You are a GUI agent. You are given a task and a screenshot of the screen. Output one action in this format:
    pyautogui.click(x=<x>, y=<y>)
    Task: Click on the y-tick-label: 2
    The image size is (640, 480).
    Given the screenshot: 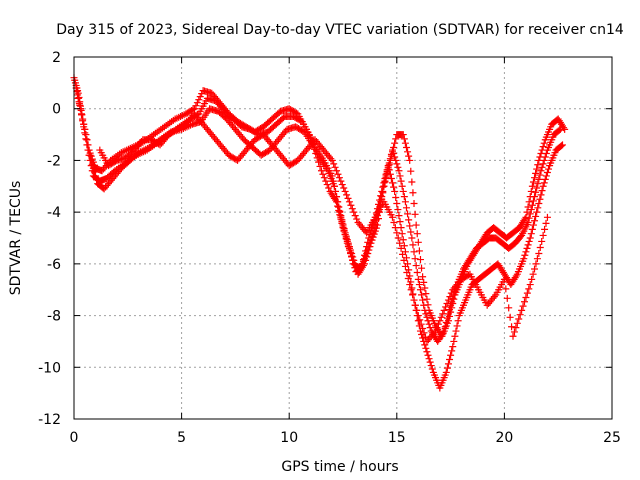 What is the action you would take?
    pyautogui.click(x=56, y=58)
    